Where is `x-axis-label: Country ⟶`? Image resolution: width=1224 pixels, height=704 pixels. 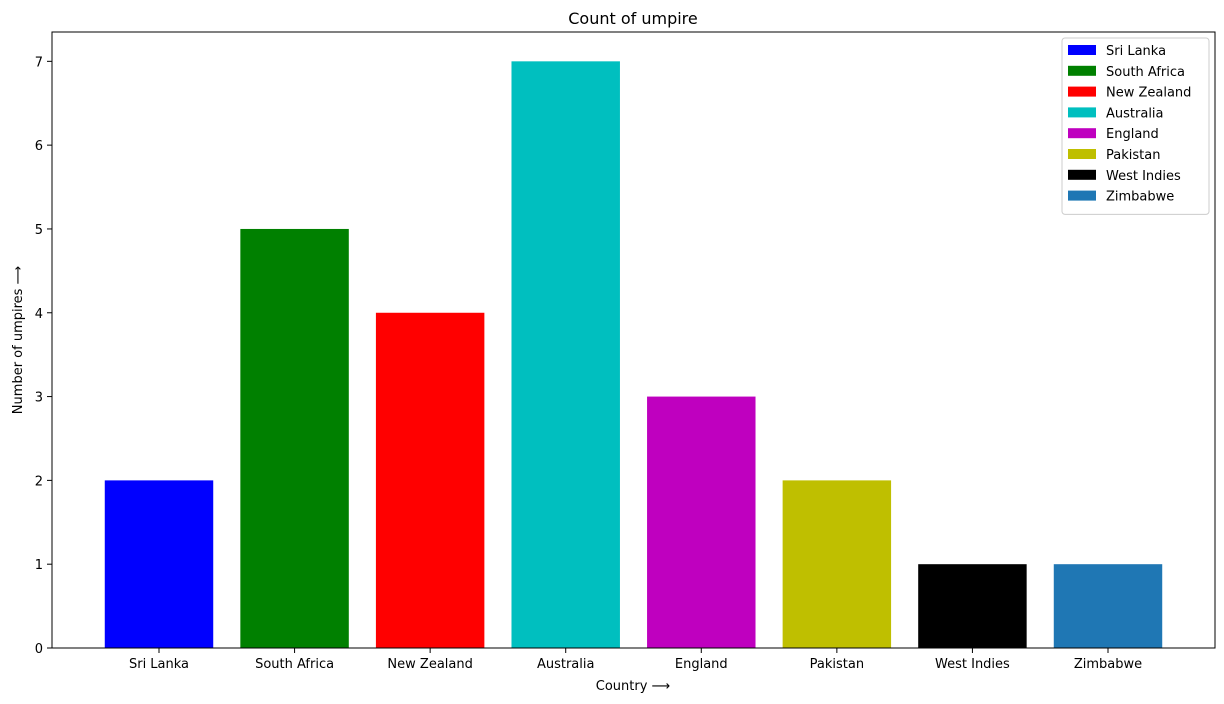
x-axis-label: Country ⟶ is located at coordinates (633, 686).